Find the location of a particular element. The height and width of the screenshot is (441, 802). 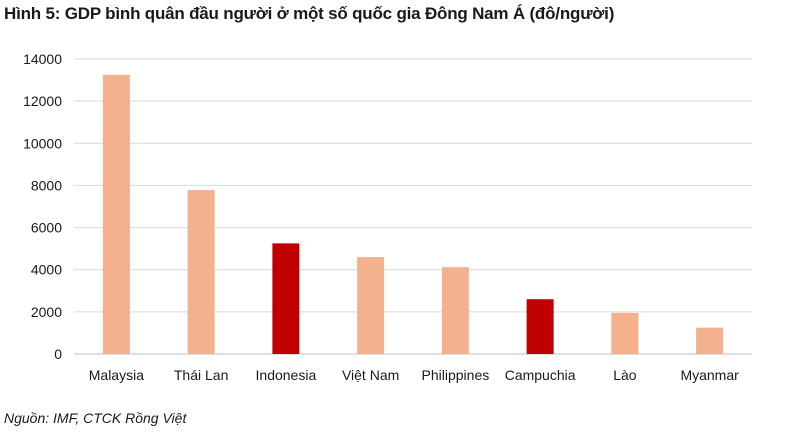

x-tick-label: Malaysia is located at coordinates (116, 375).